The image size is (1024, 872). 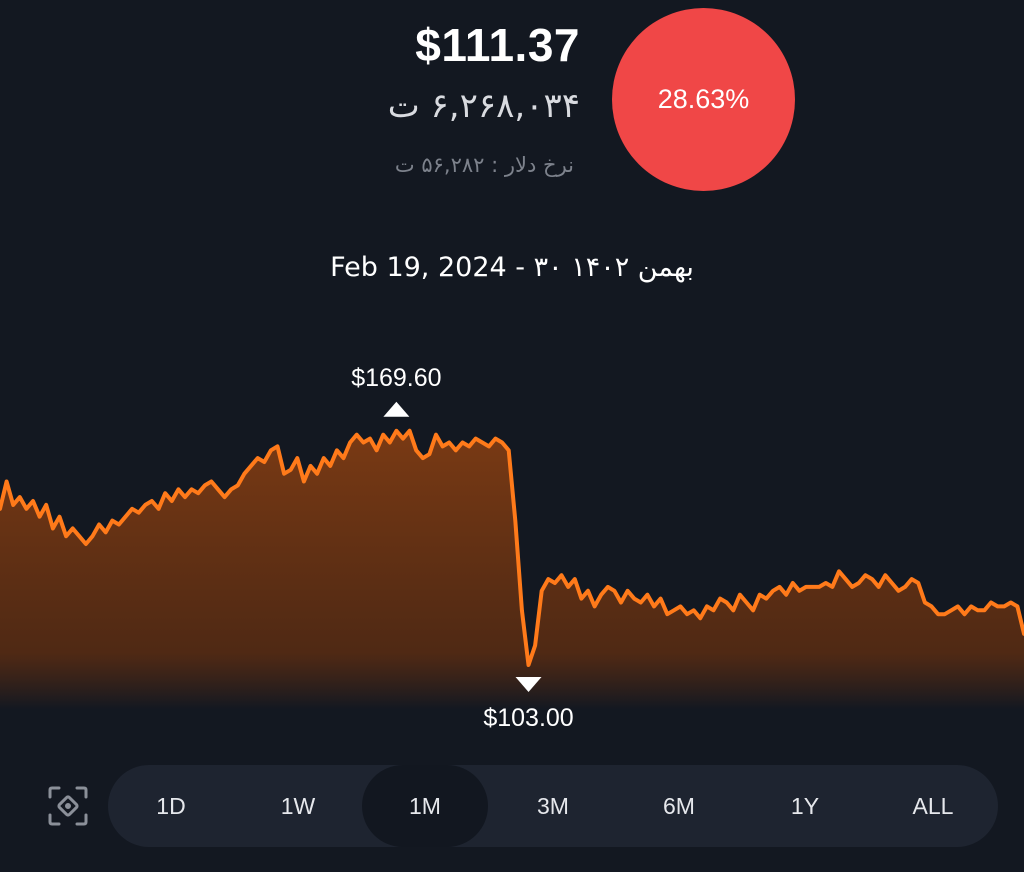 I want to click on timeframe-1d: 1D, so click(x=171, y=805).